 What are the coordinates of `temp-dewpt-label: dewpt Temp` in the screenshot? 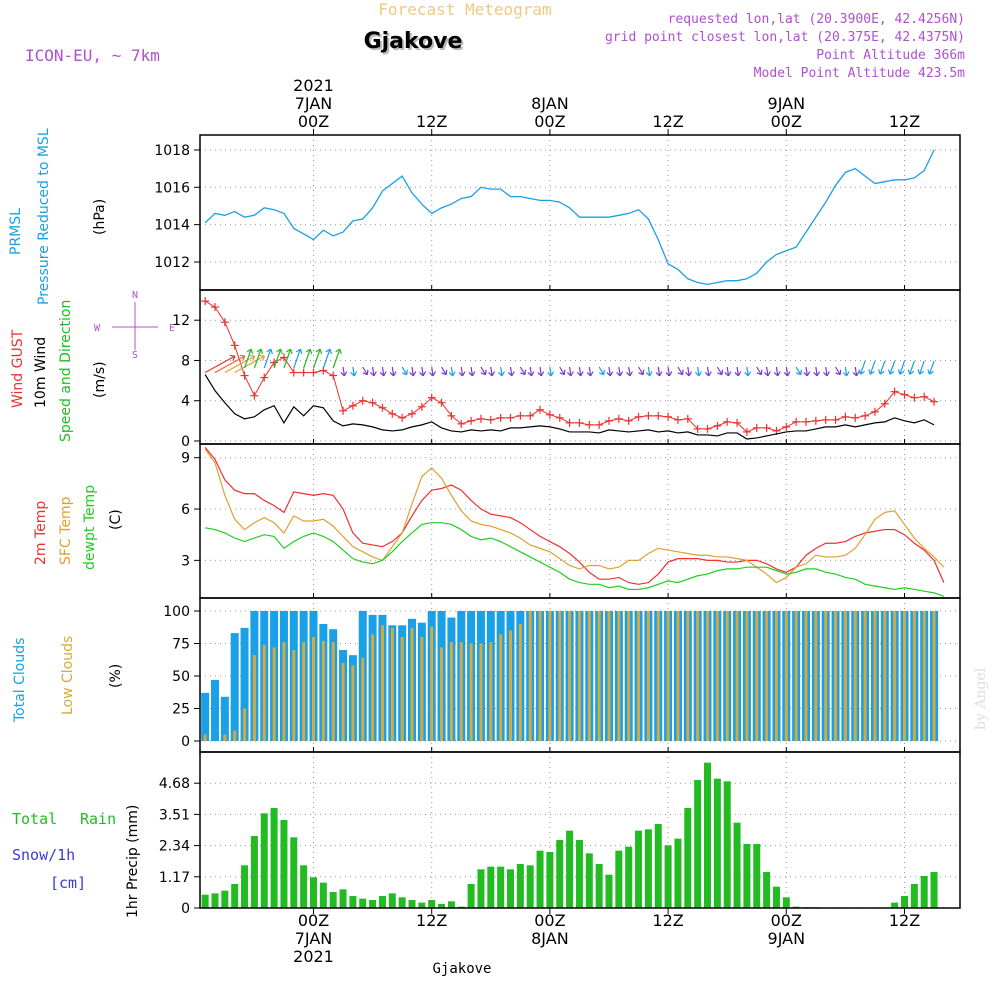 It's located at (90, 527).